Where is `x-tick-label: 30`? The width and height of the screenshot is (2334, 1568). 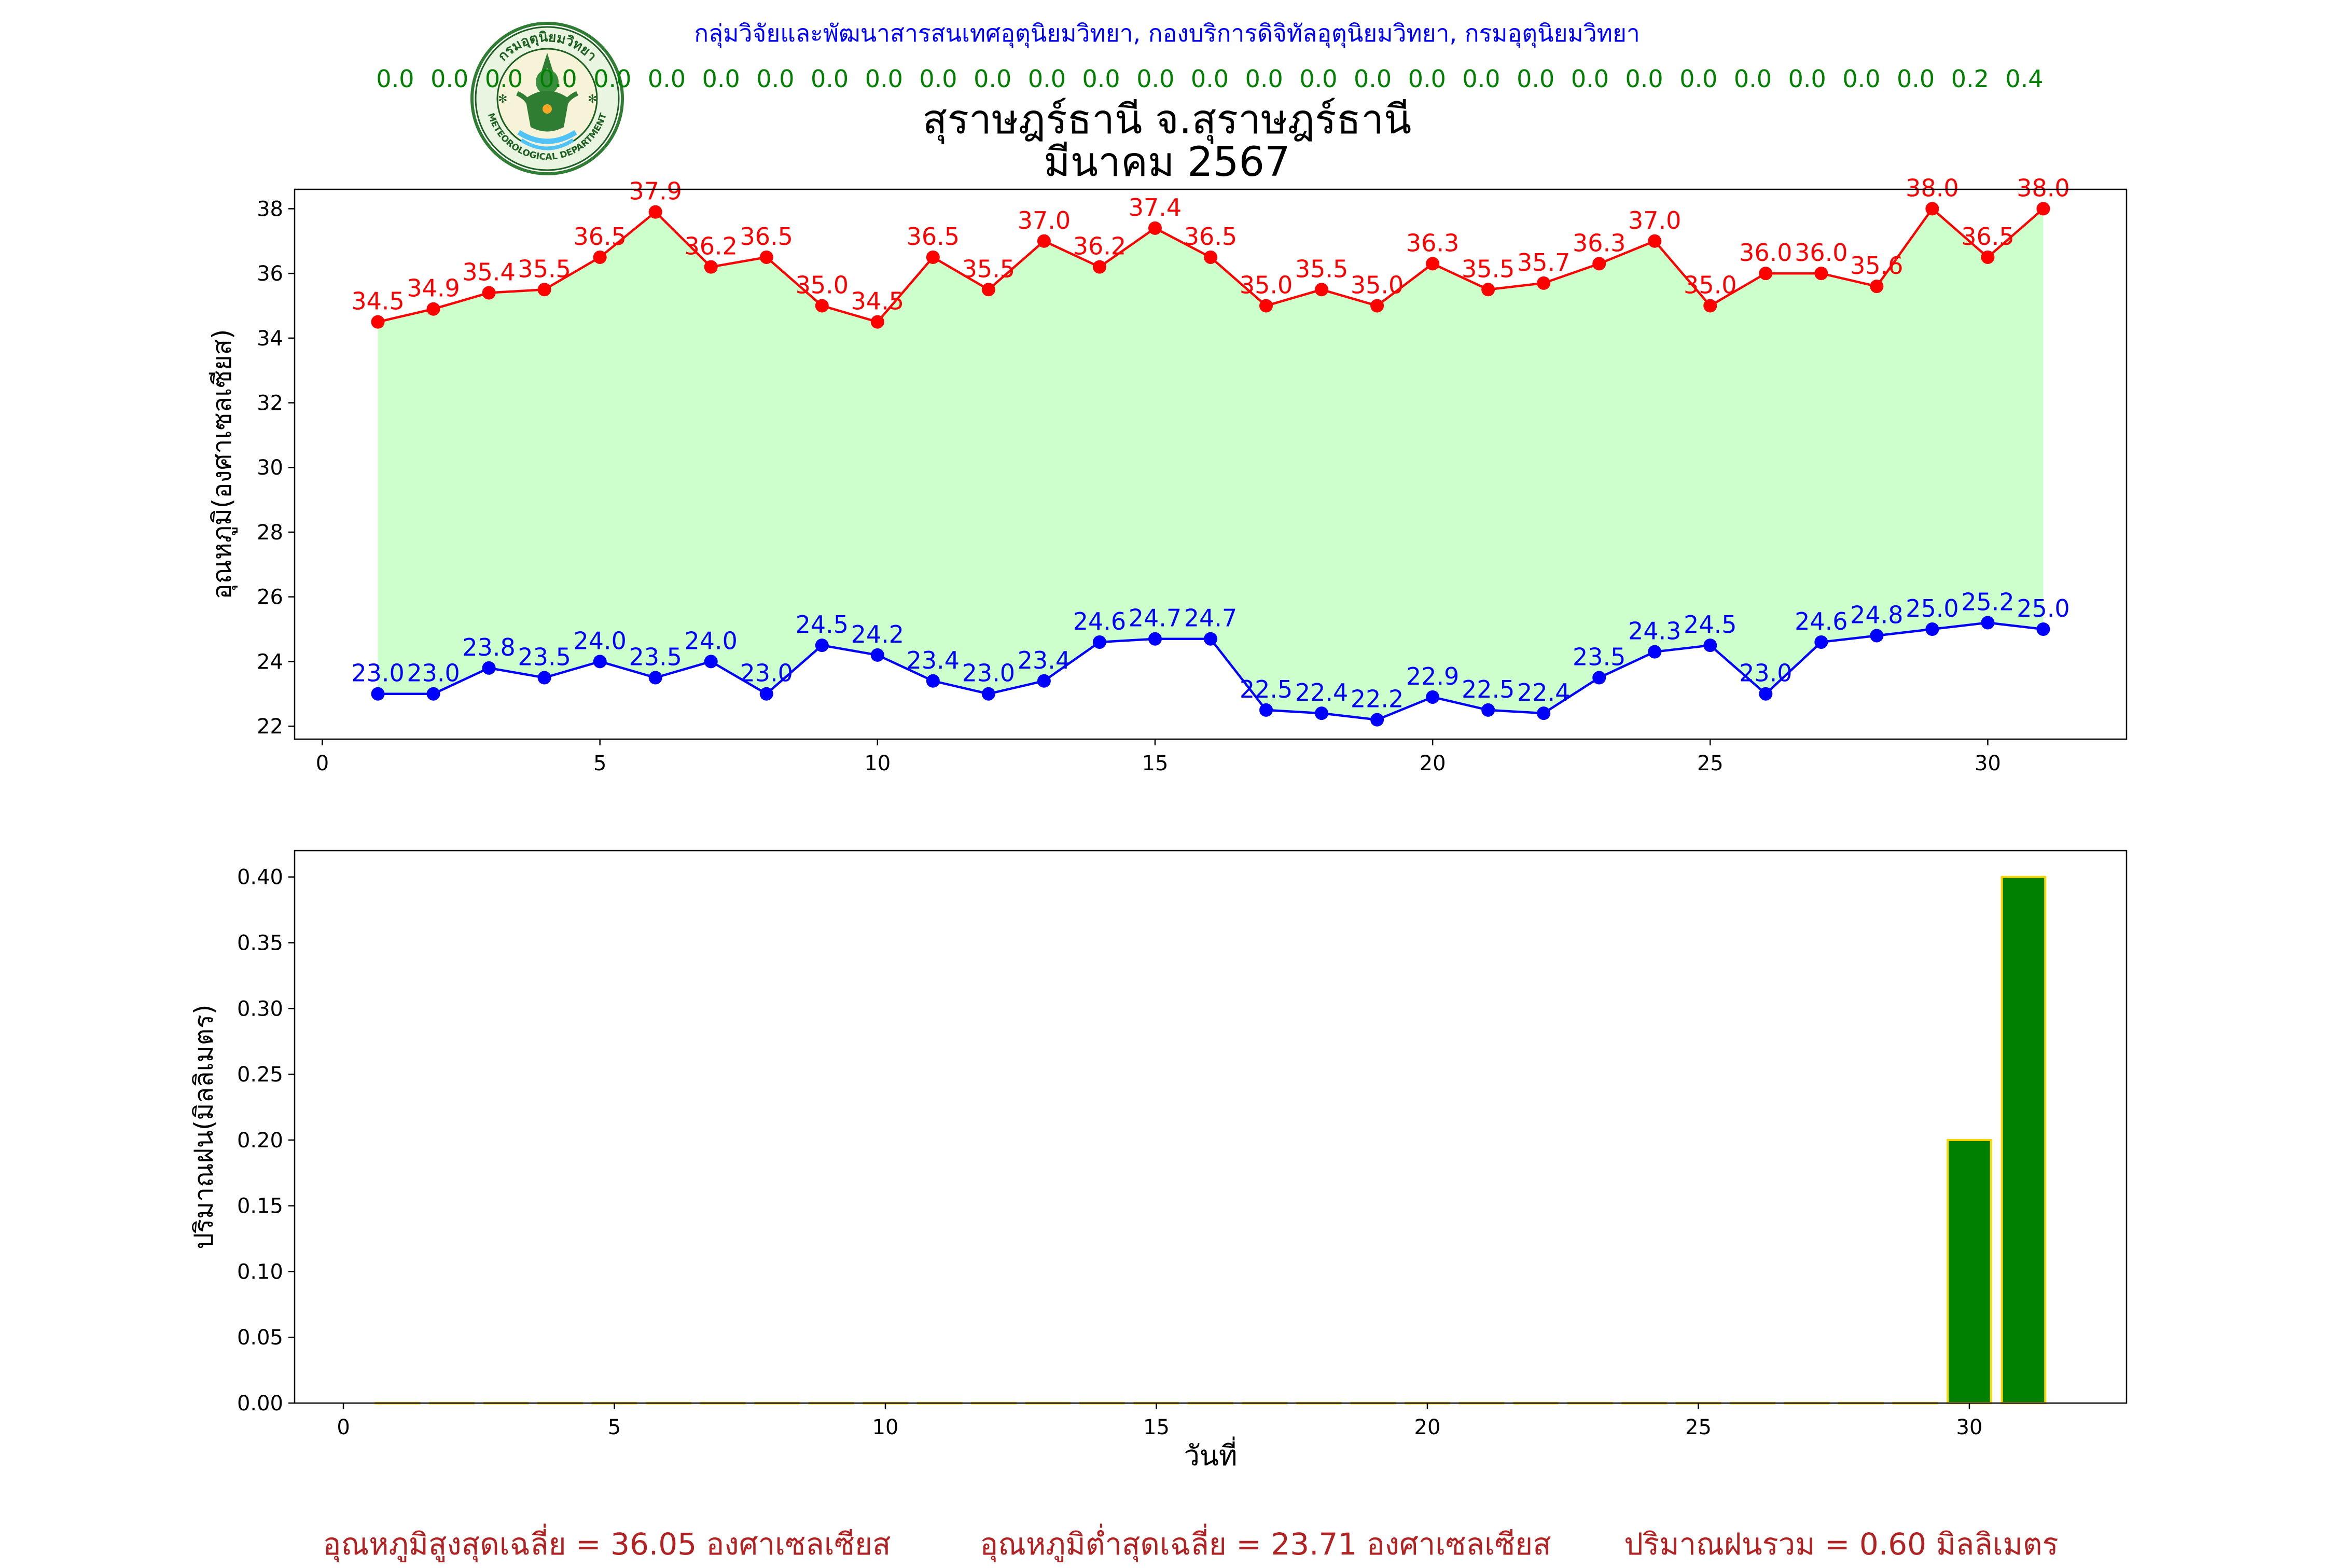
x-tick-label: 30 is located at coordinates (1988, 763).